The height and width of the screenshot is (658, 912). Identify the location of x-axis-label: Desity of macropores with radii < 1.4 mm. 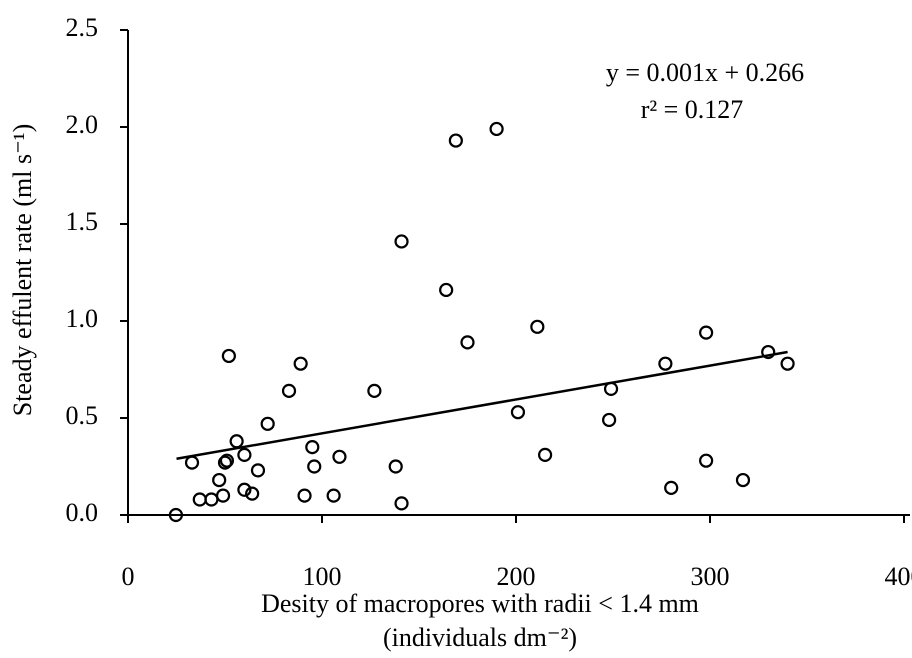
(480, 603).